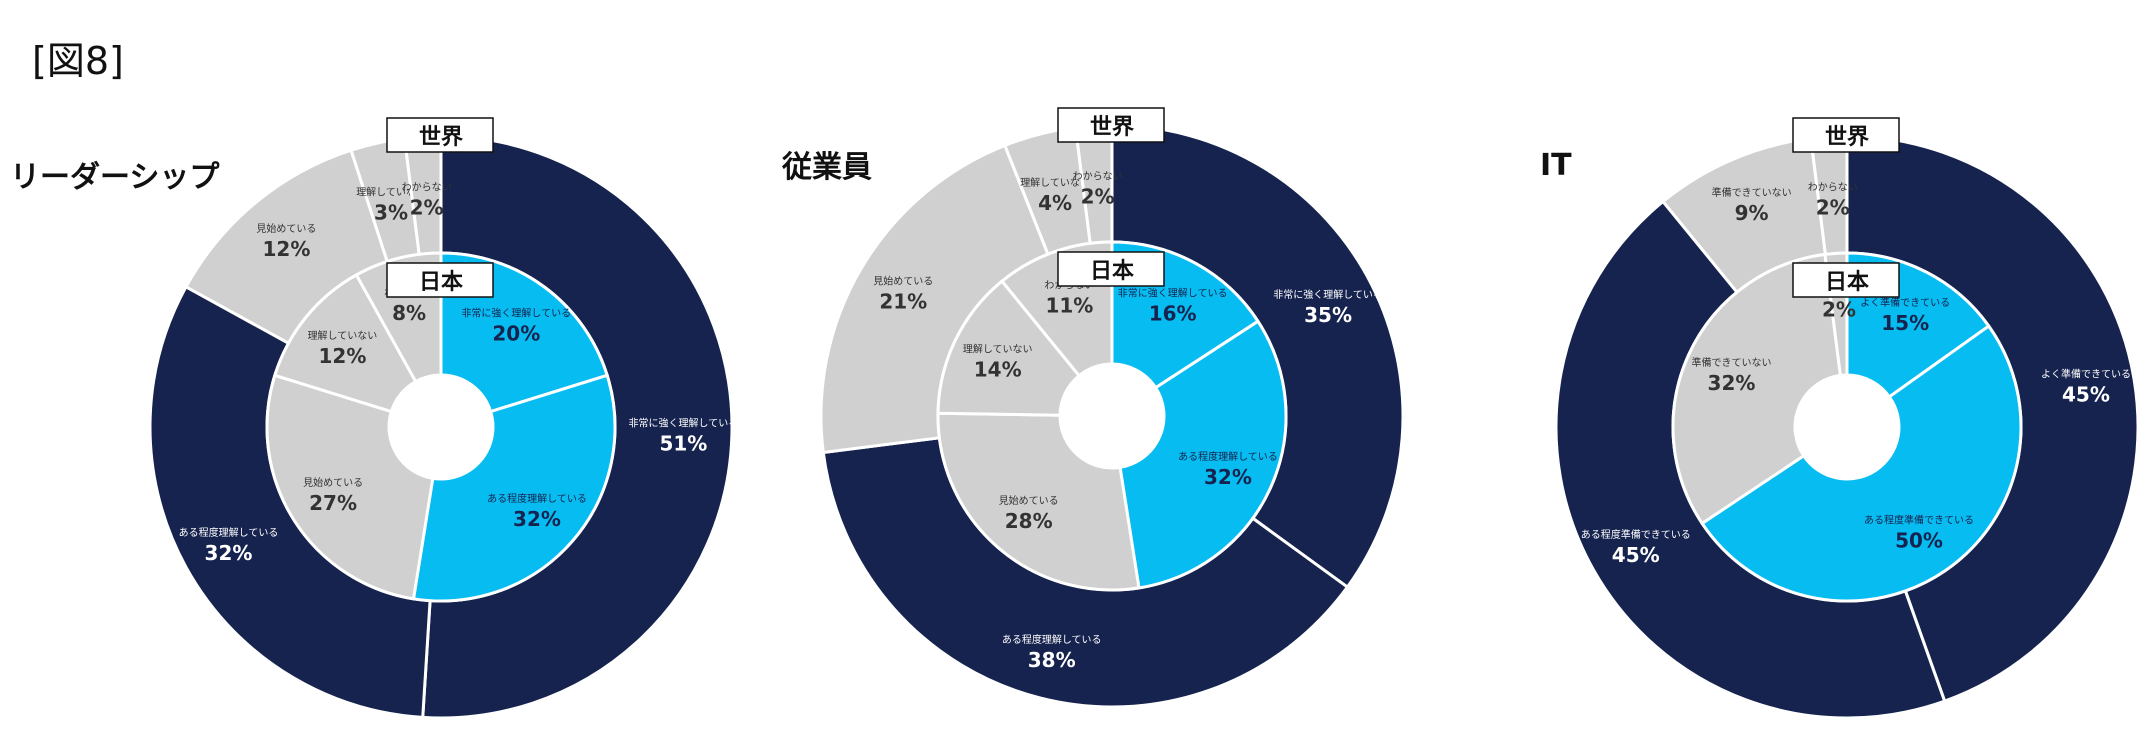  I want to click on world-slice-1-value-label: 38%, so click(1052, 660).